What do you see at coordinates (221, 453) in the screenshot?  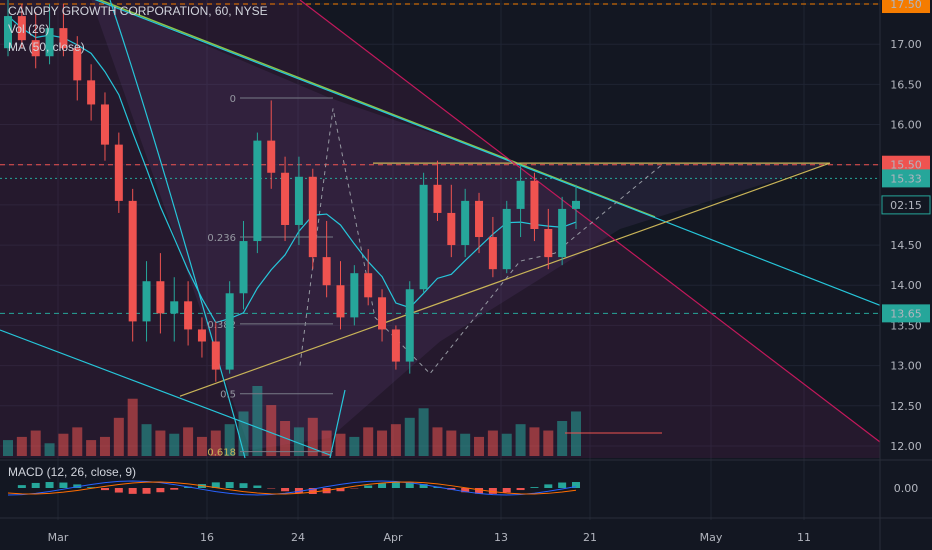 I see `fib-level-label: 0.618` at bounding box center [221, 453].